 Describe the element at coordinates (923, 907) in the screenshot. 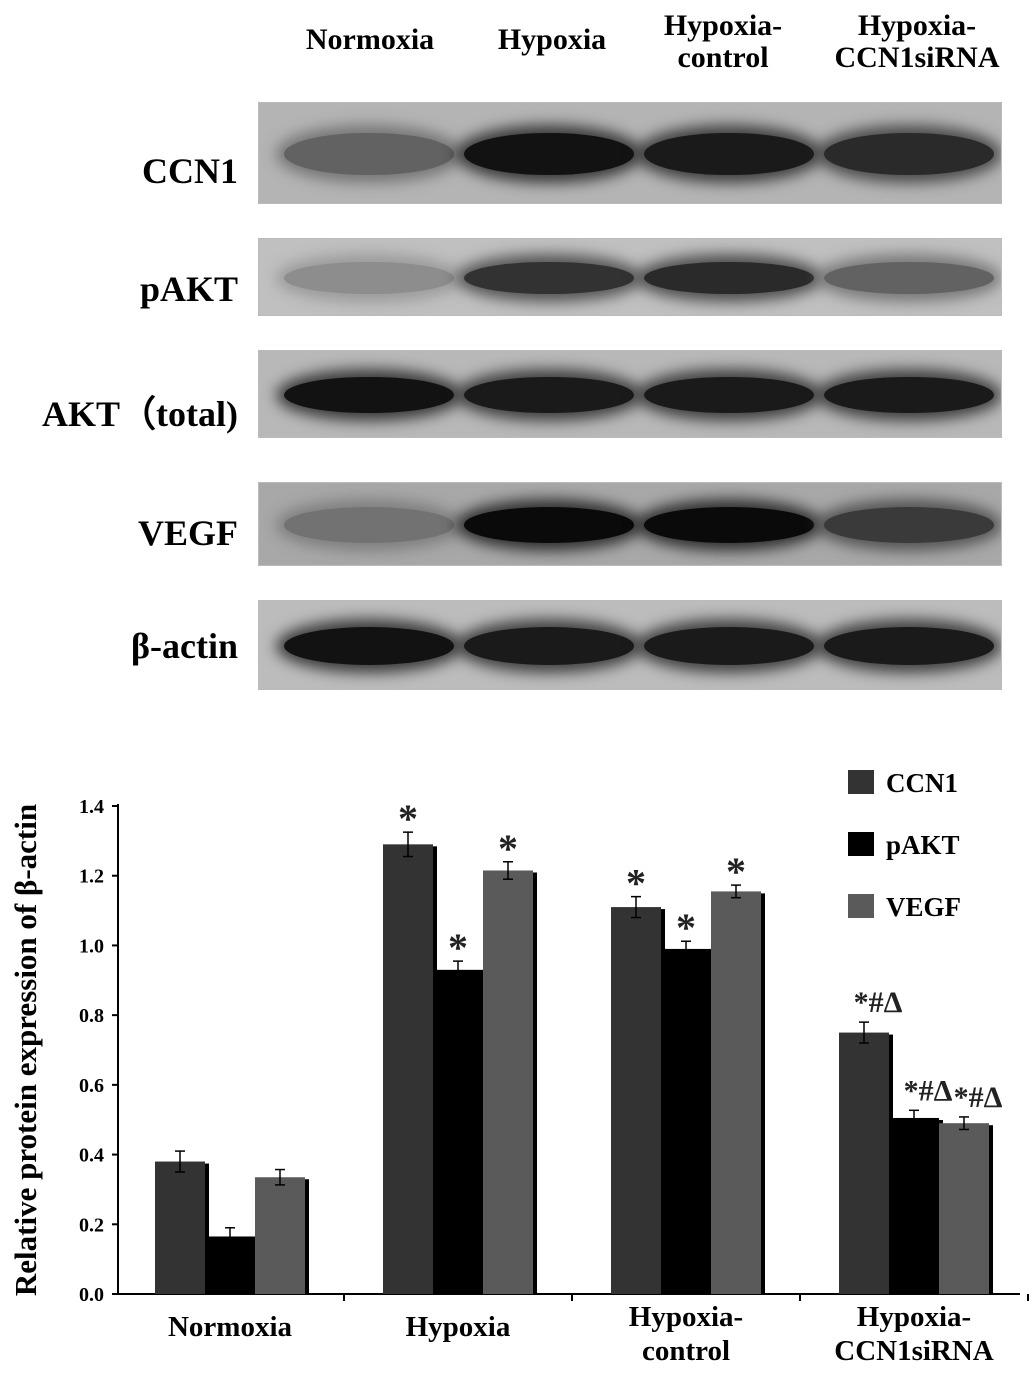

I see `legend-label: VEGF` at that location.